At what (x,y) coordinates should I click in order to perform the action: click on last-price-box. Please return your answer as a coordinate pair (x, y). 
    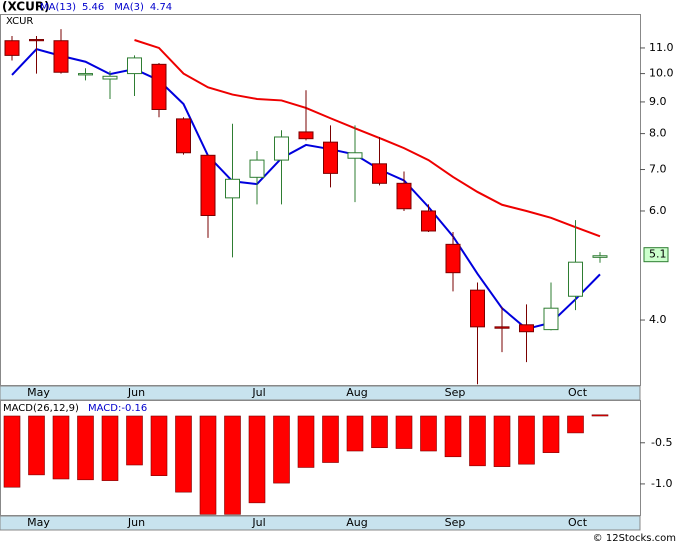
    Looking at the image, I should click on (656, 255).